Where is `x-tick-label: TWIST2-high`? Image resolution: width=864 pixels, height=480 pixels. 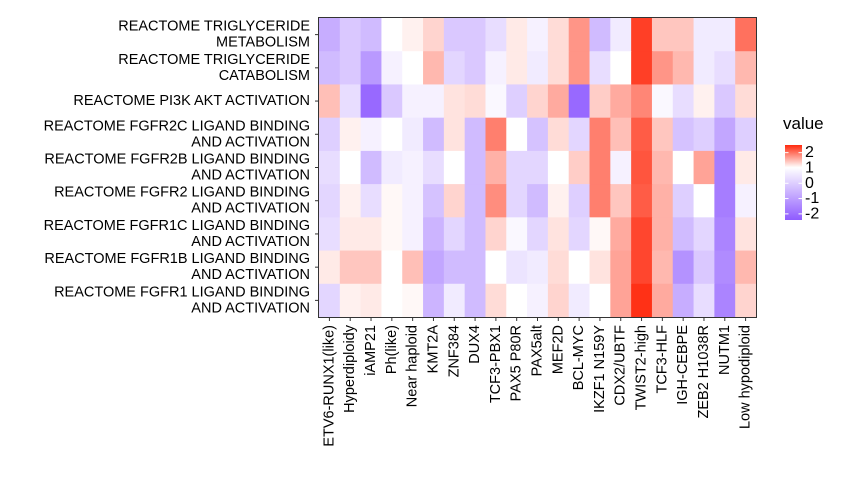 x-tick-label: TWIST2-high is located at coordinates (642, 367).